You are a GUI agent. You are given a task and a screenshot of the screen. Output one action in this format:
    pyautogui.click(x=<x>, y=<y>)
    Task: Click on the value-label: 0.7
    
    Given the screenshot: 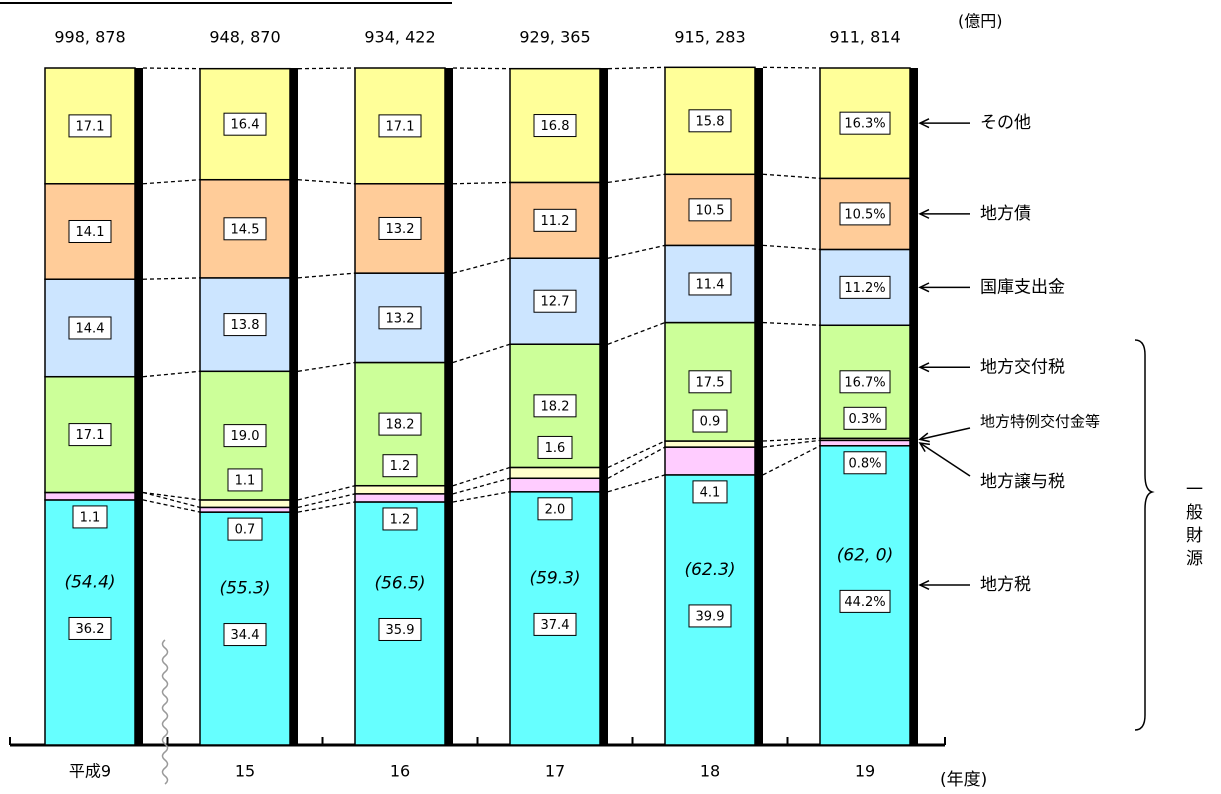 What is the action you would take?
    pyautogui.click(x=245, y=530)
    